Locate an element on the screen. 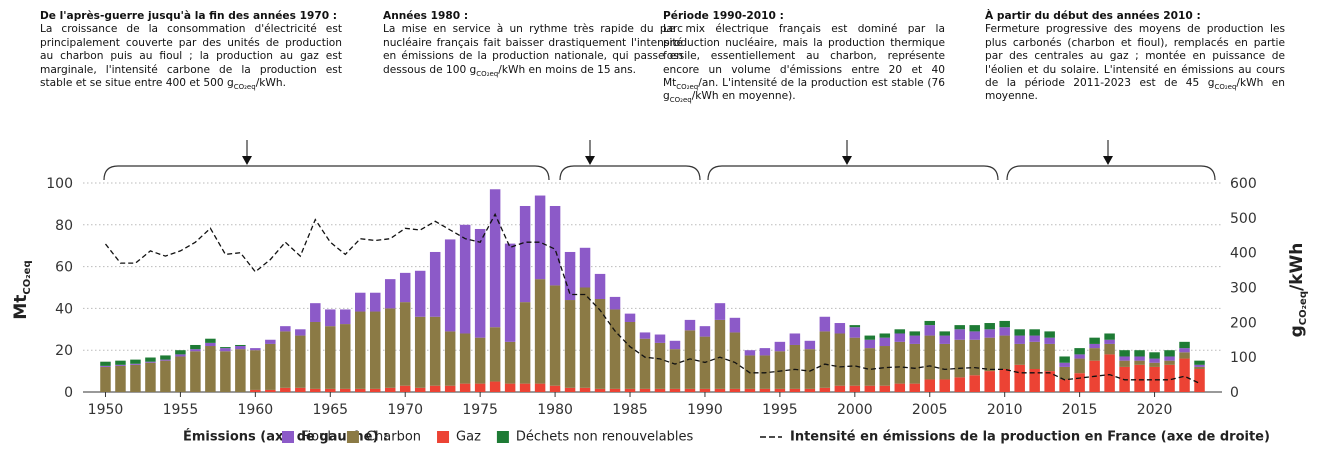 The height and width of the screenshot is (475, 1317). x-tick-label: 1995 is located at coordinates (780, 410).